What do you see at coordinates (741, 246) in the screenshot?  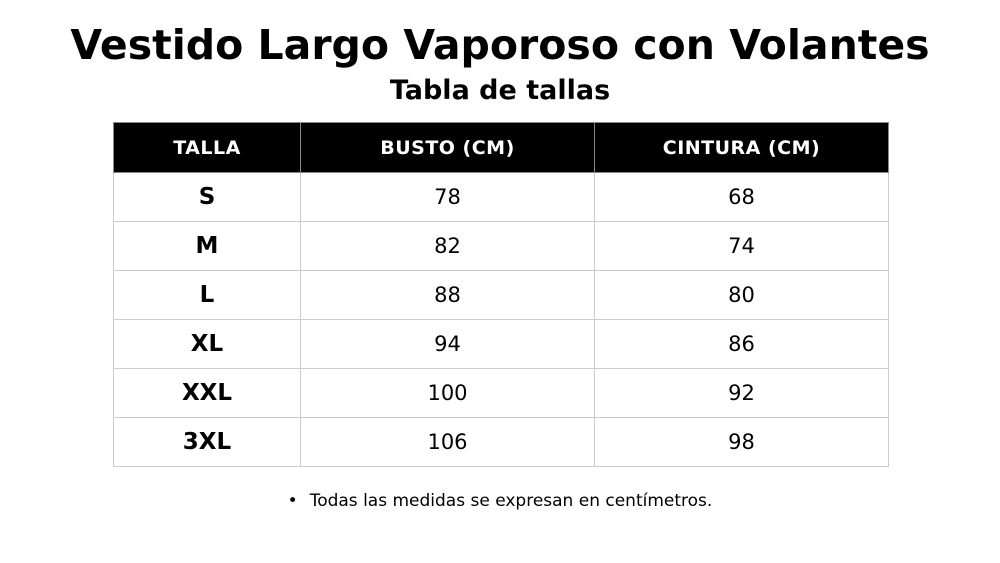 I see `measure-cell: 74` at bounding box center [741, 246].